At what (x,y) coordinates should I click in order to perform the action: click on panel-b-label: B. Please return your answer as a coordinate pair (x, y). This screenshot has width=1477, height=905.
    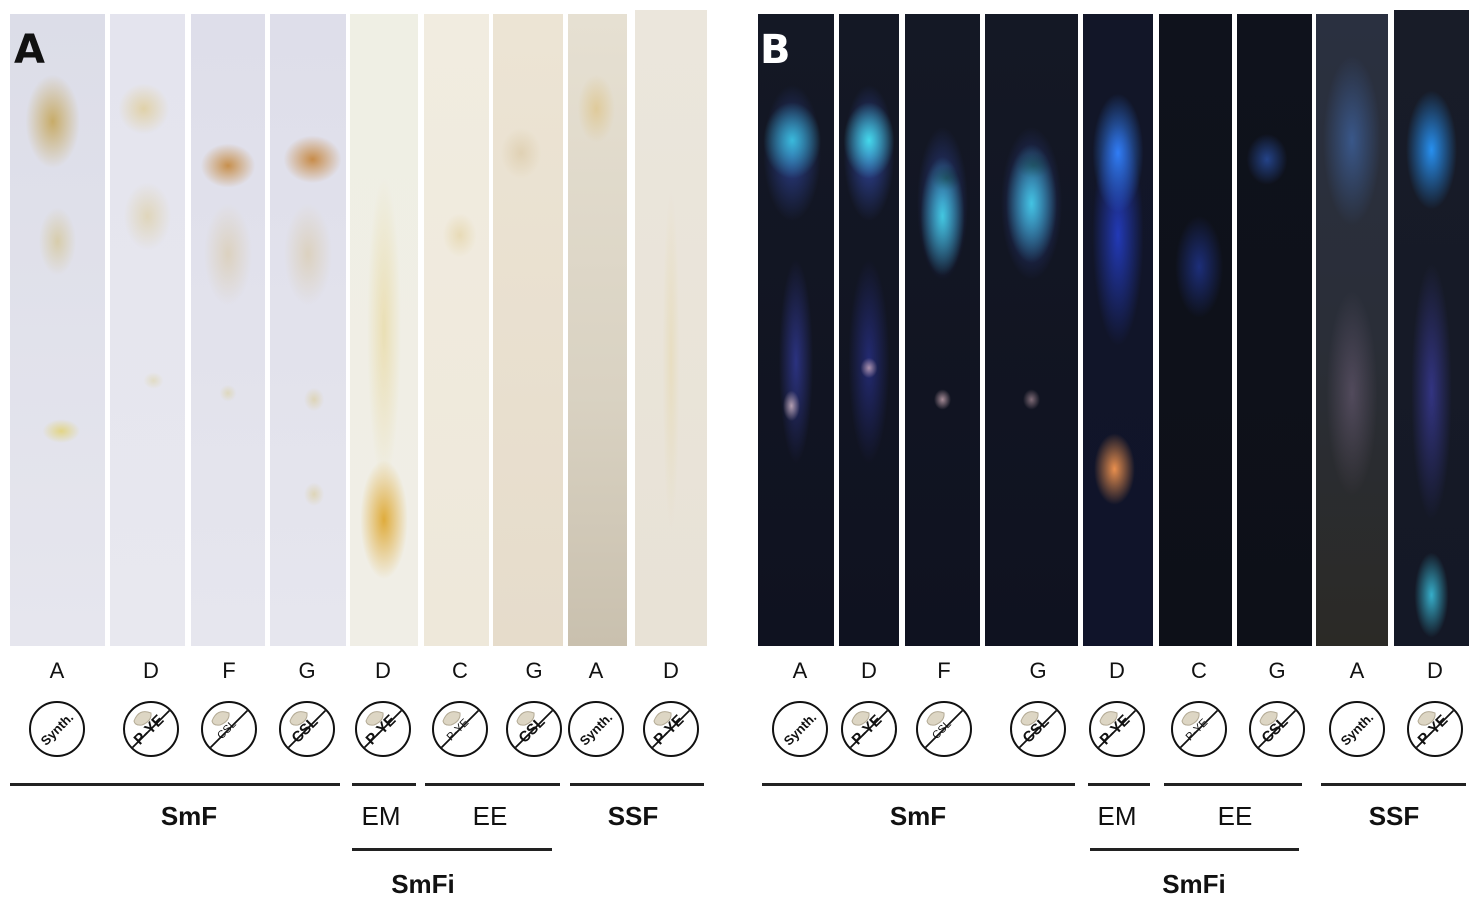
    Looking at the image, I should click on (775, 50).